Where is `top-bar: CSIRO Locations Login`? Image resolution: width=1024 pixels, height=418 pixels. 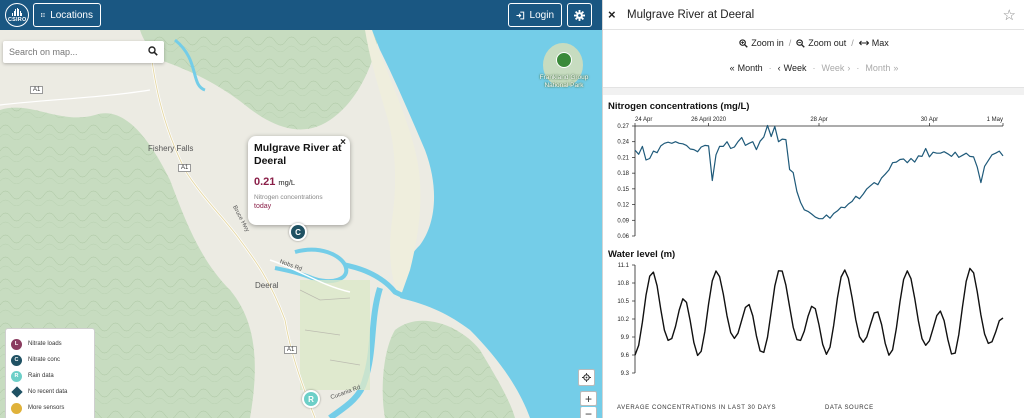 top-bar: CSIRO Locations Login is located at coordinates (301, 15).